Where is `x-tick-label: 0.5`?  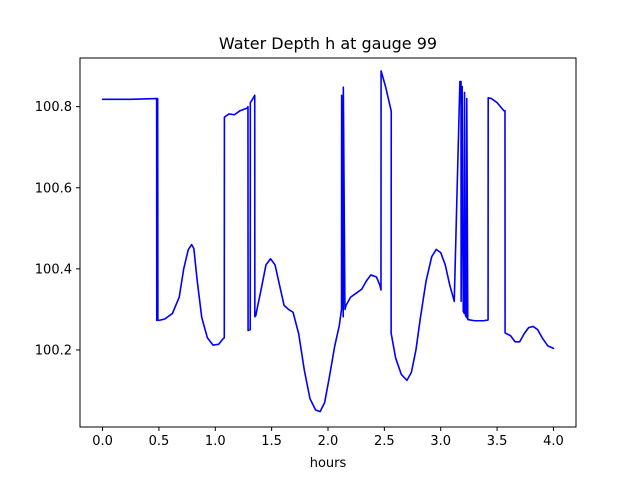
x-tick-label: 0.5 is located at coordinates (159, 441).